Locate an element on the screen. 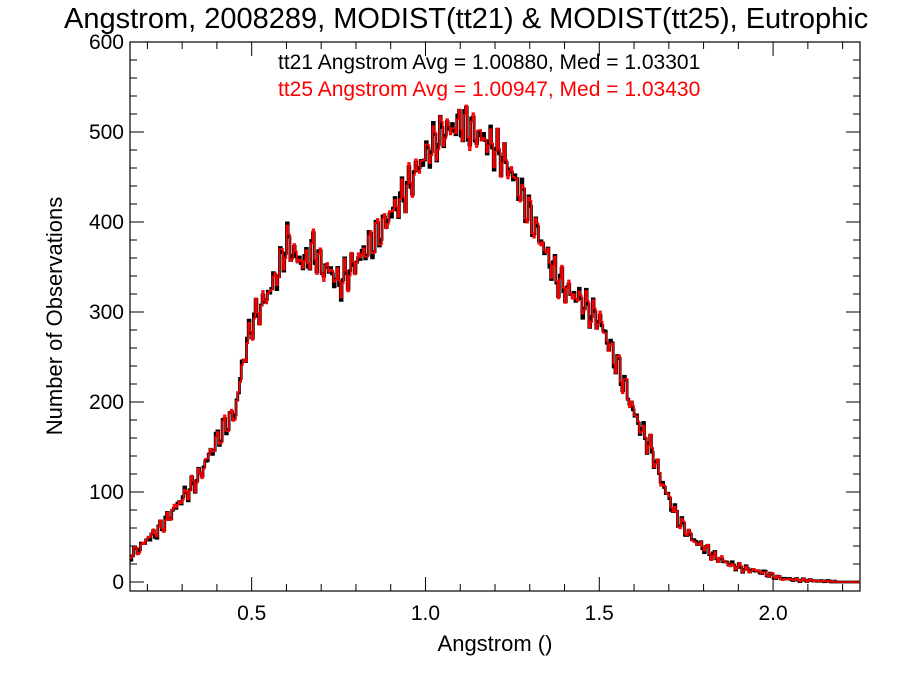 The image size is (900, 675). y-tick-label: 500 is located at coordinates (106, 132).